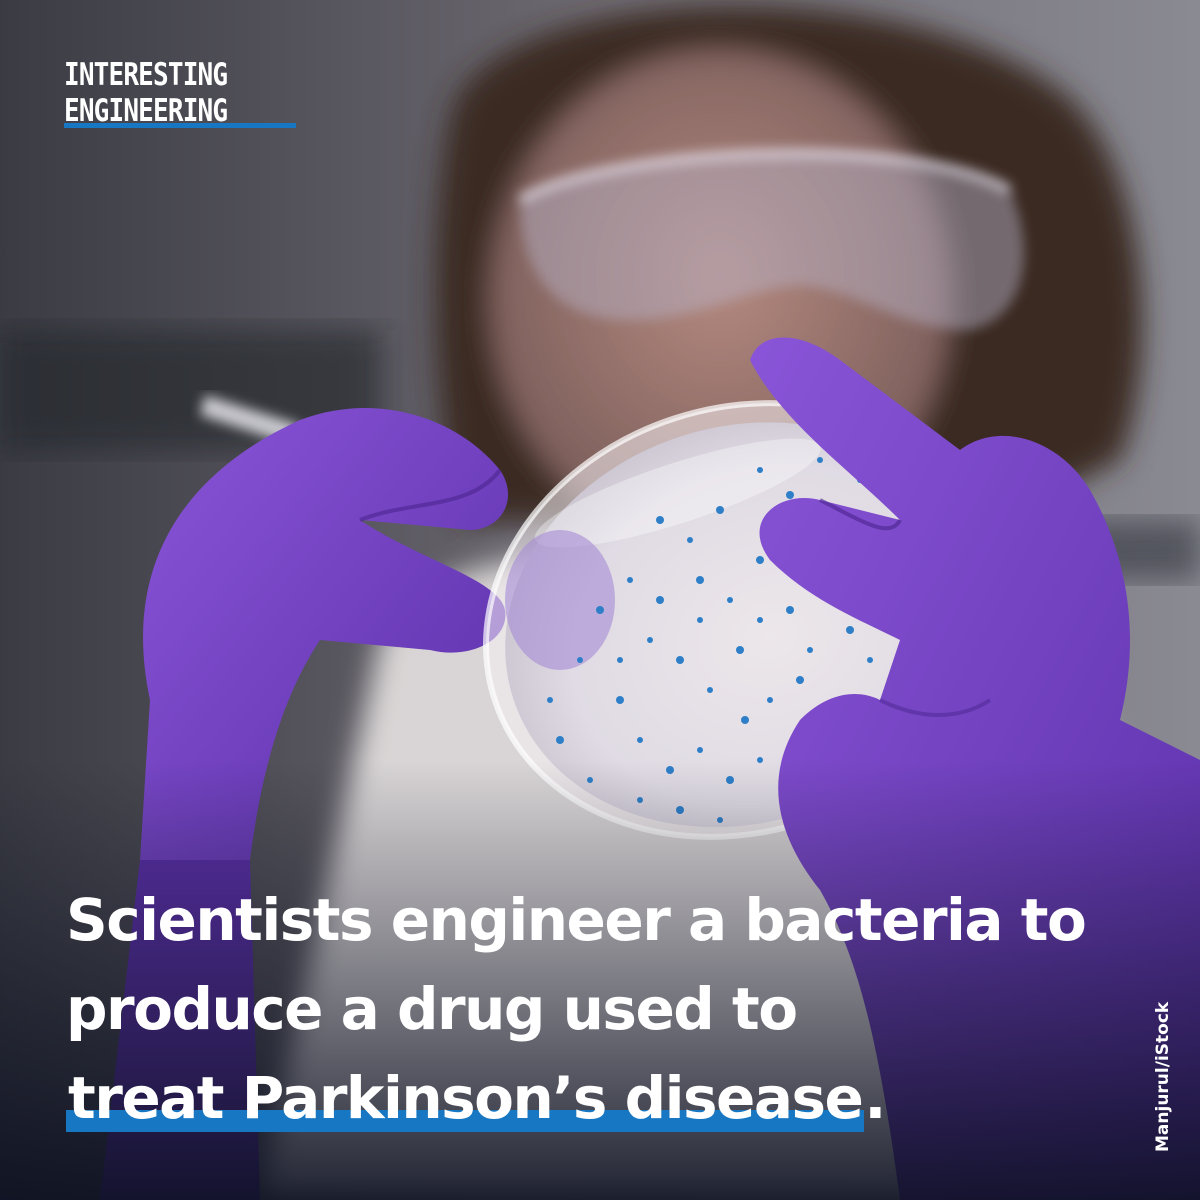 The image size is (1200, 1200). I want to click on headline-line-3: treat Parkinson’s disease., so click(596, 1098).